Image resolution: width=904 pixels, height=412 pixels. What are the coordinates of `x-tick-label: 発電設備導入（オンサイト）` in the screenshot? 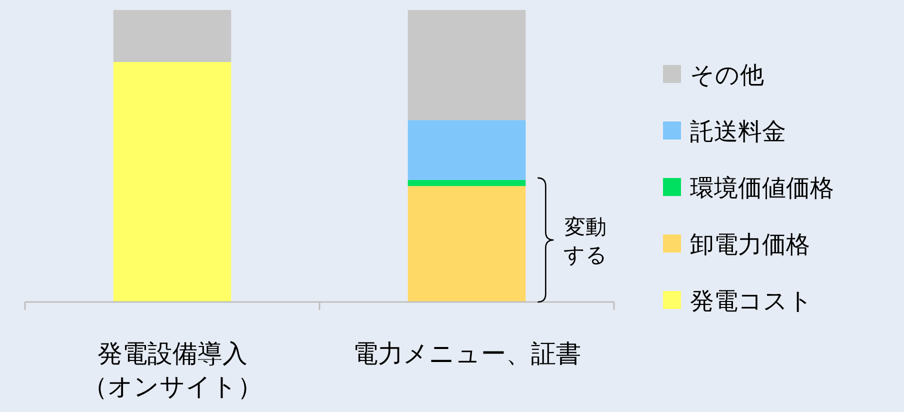 It's located at (172, 370).